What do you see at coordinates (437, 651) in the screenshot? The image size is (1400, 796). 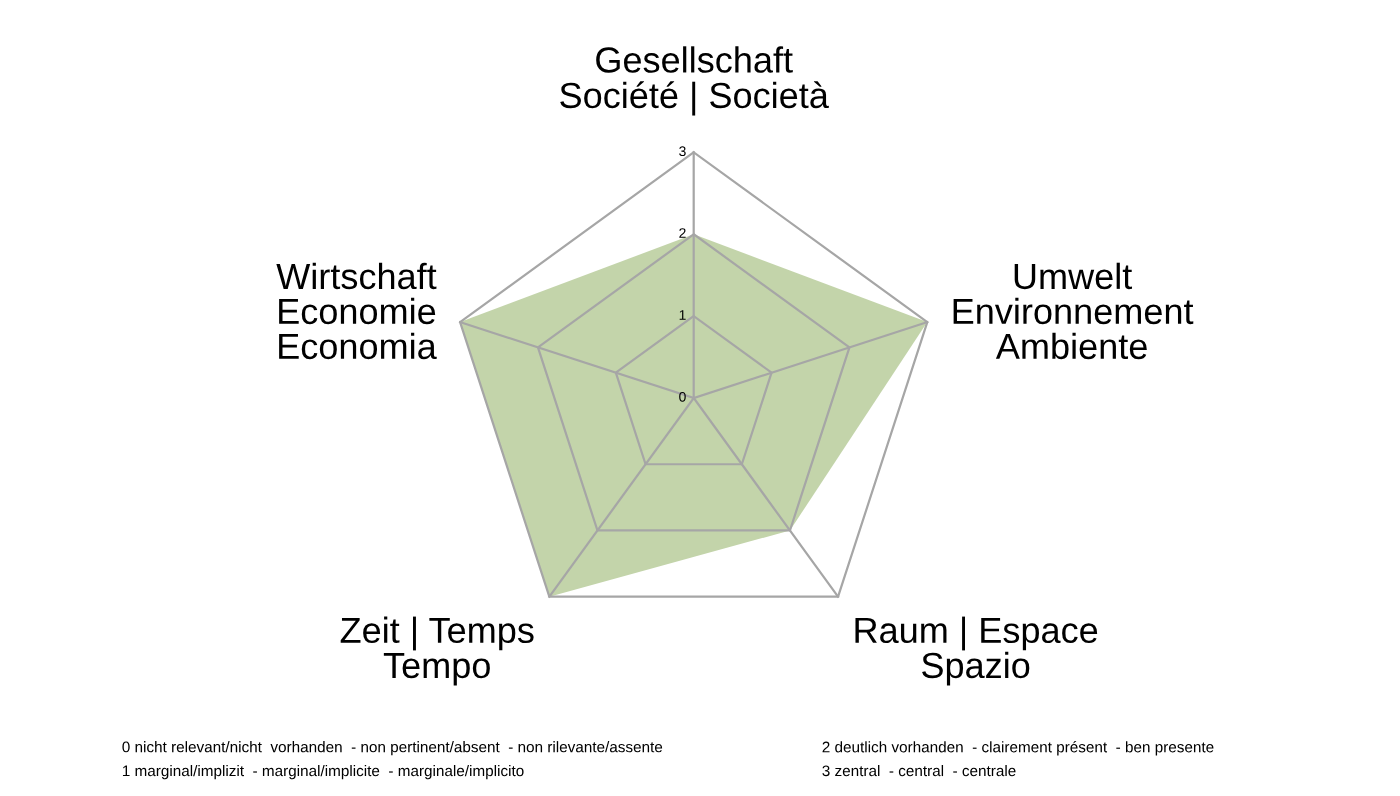 I see `spoke-label: Zeit | Temps Tempo` at bounding box center [437, 651].